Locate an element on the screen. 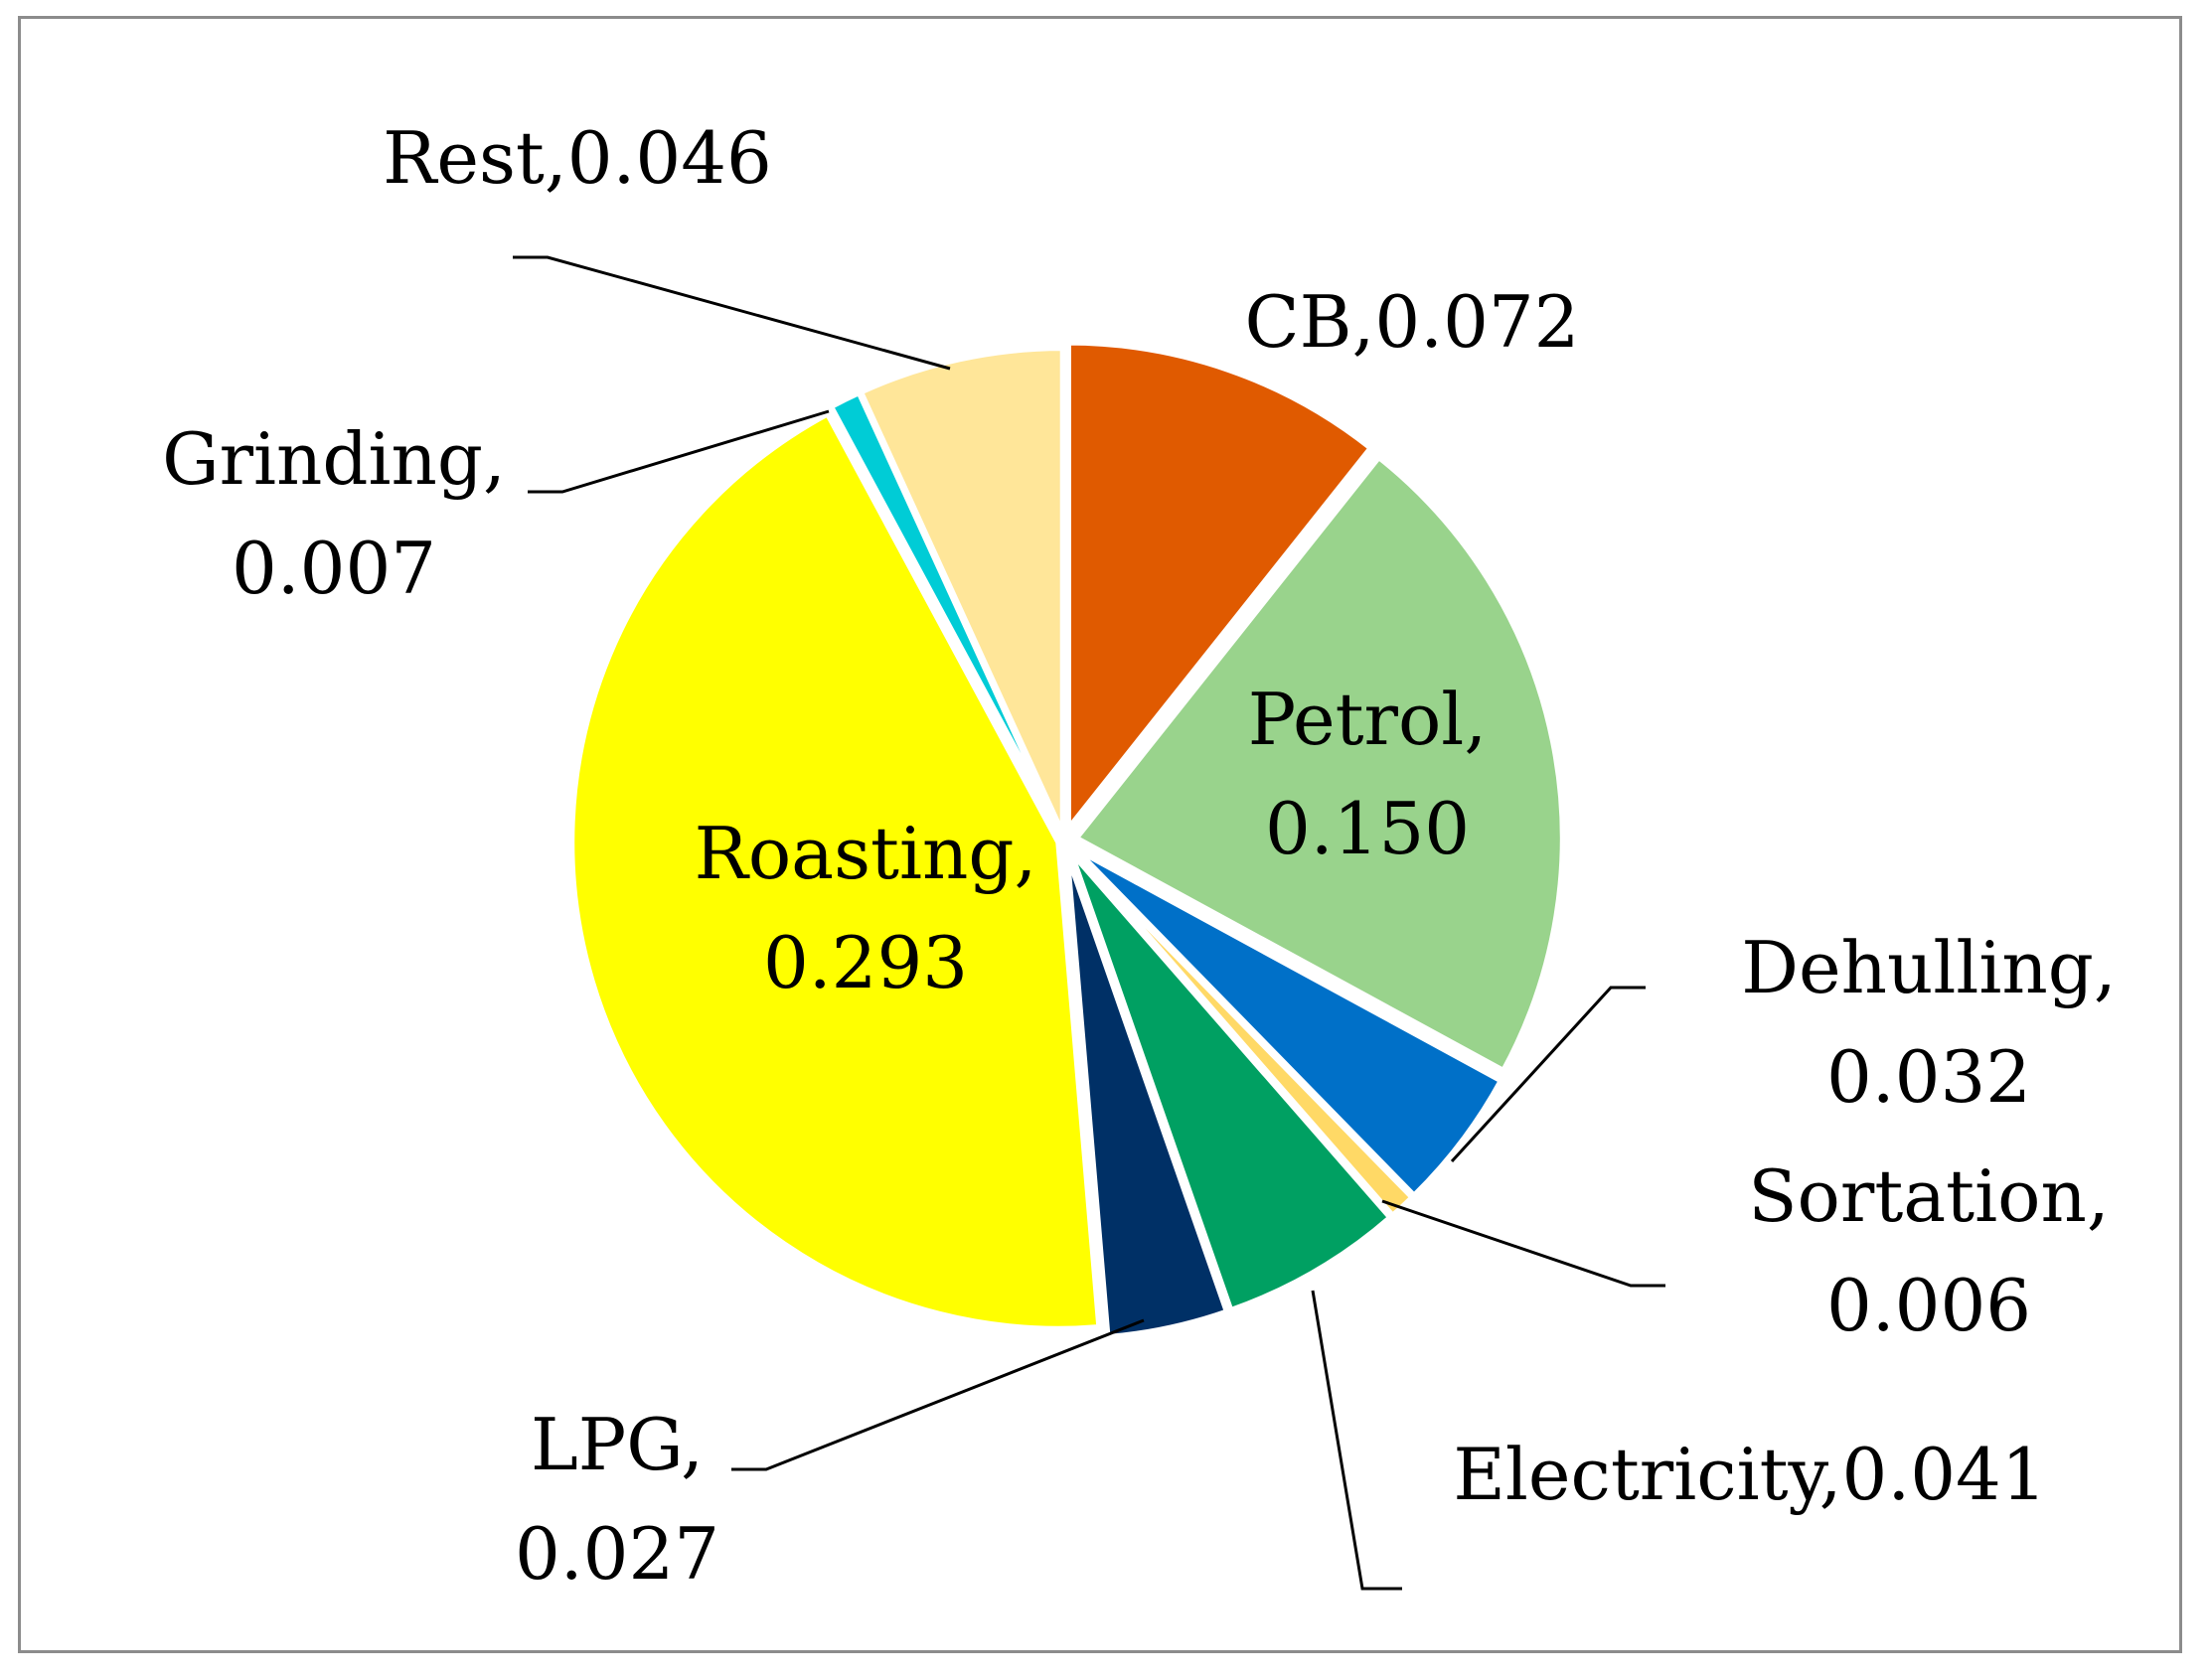 The height and width of the screenshot is (1680, 2212). leader-line-sortation is located at coordinates (1523, 1243).